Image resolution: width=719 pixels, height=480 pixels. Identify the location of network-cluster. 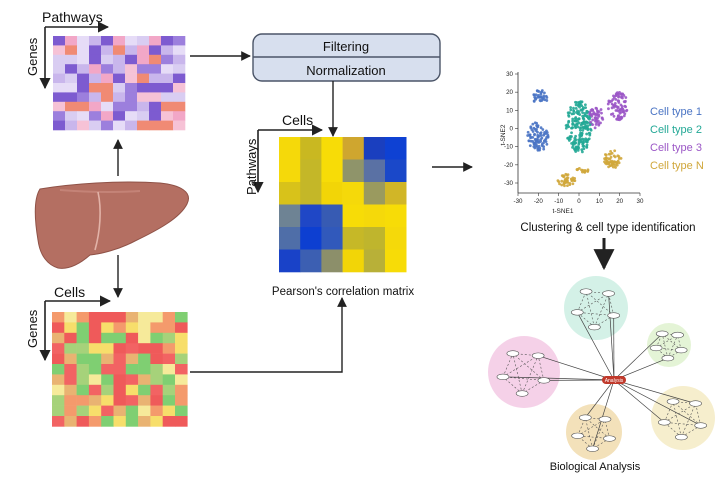
(683, 418).